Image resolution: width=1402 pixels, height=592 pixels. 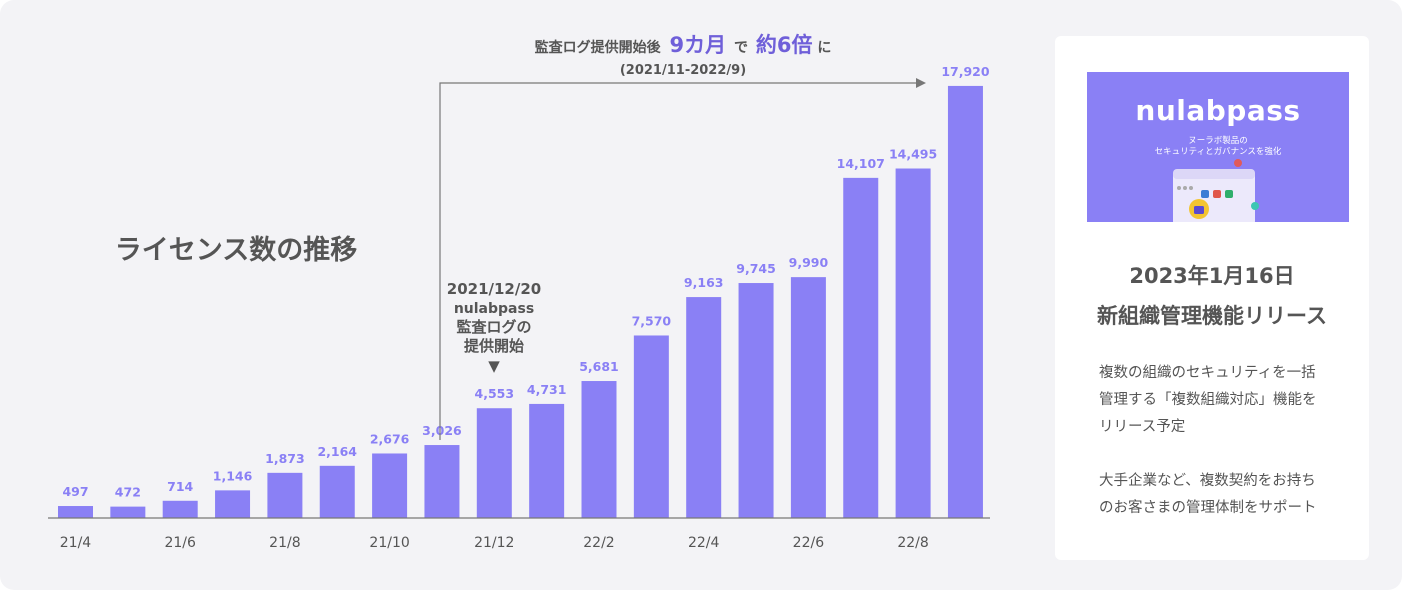 What do you see at coordinates (494, 543) in the screenshot?
I see `x-tick-21-12: 21/12` at bounding box center [494, 543].